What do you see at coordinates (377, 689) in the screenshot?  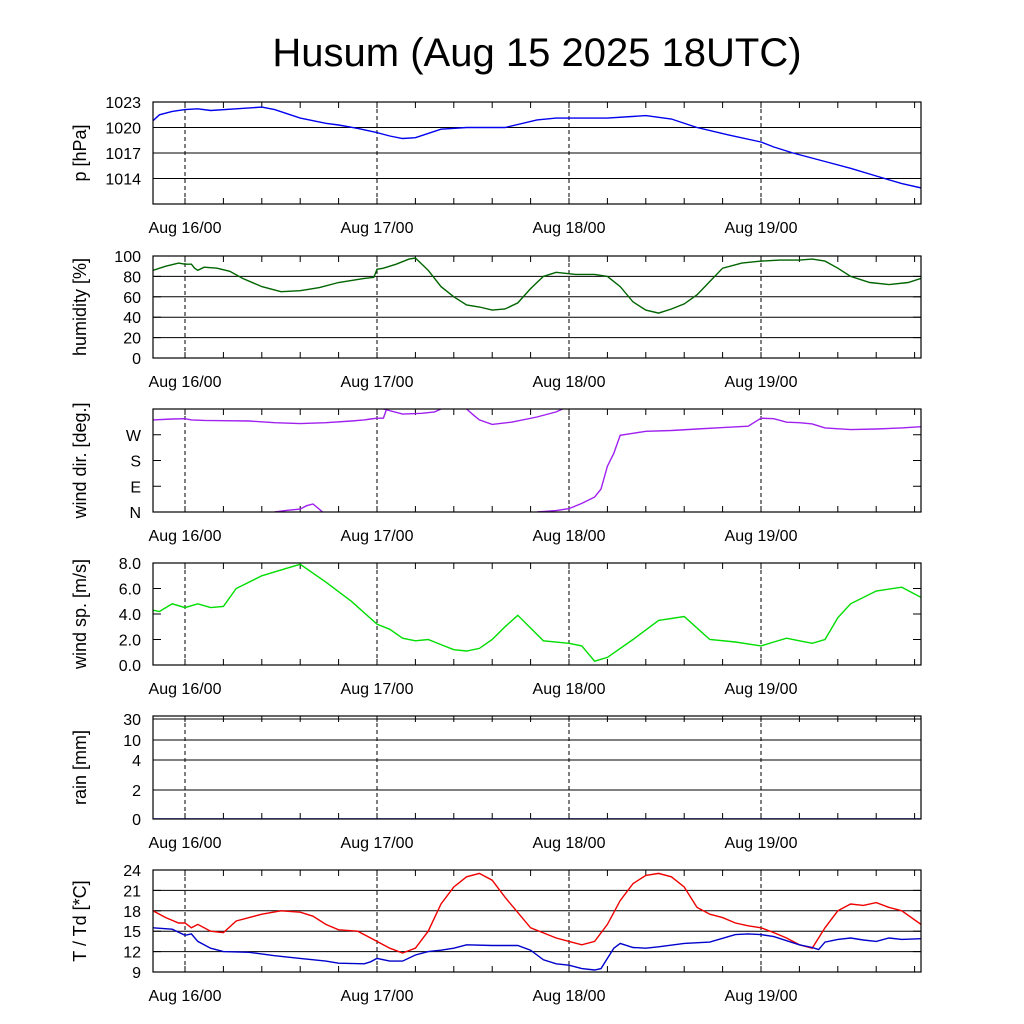 I see `x-tick-label-wind_speed-1: Aug 17/00` at bounding box center [377, 689].